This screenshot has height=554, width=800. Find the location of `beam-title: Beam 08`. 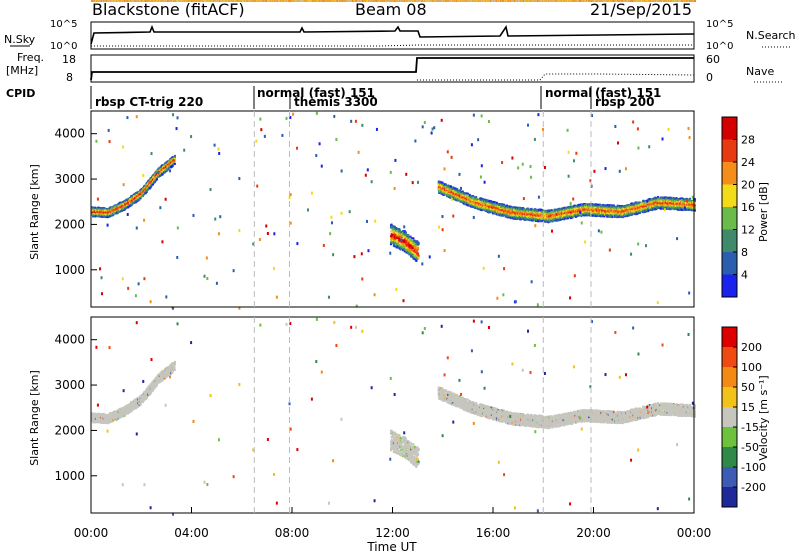

beam-title: Beam 08 is located at coordinates (391, 9).